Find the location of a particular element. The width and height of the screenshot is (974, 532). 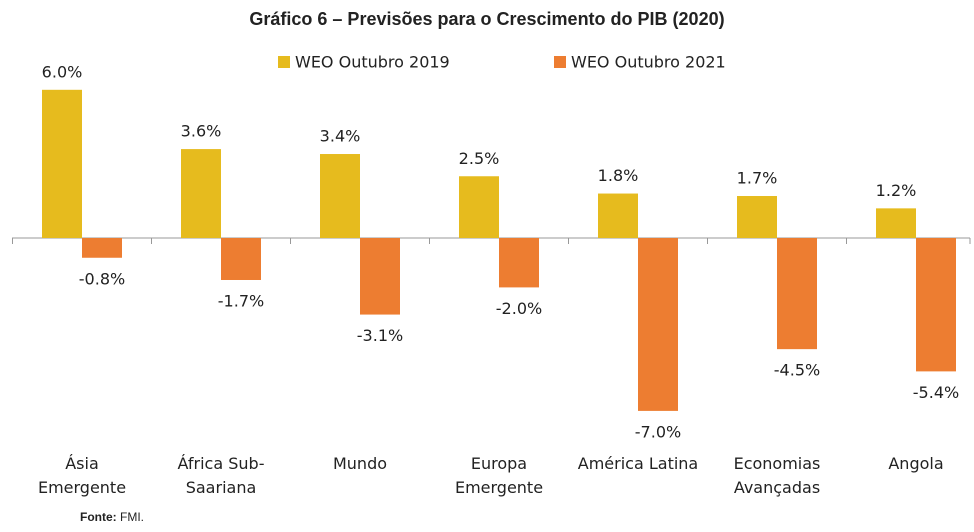

data-label: -4.5% is located at coordinates (797, 370).